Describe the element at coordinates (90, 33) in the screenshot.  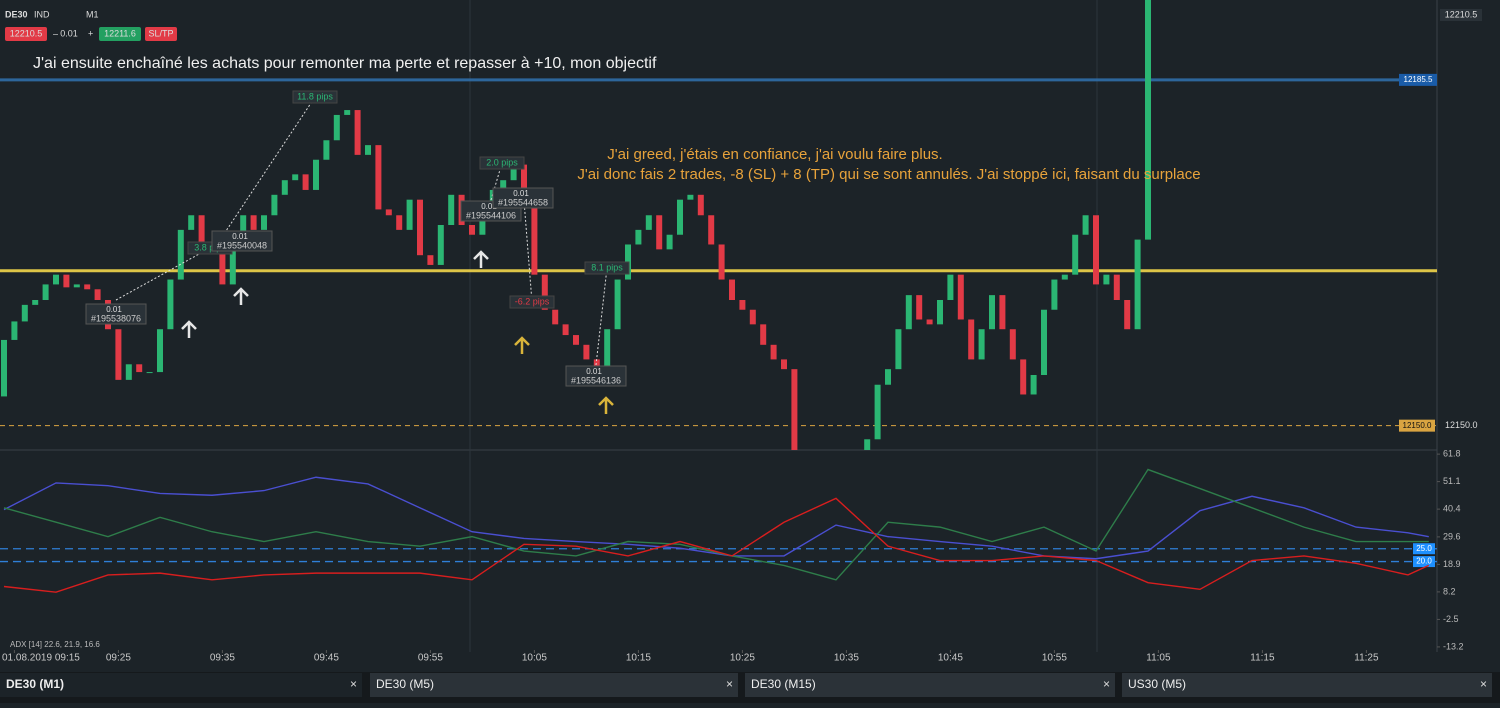
I see `plus: +` at that location.